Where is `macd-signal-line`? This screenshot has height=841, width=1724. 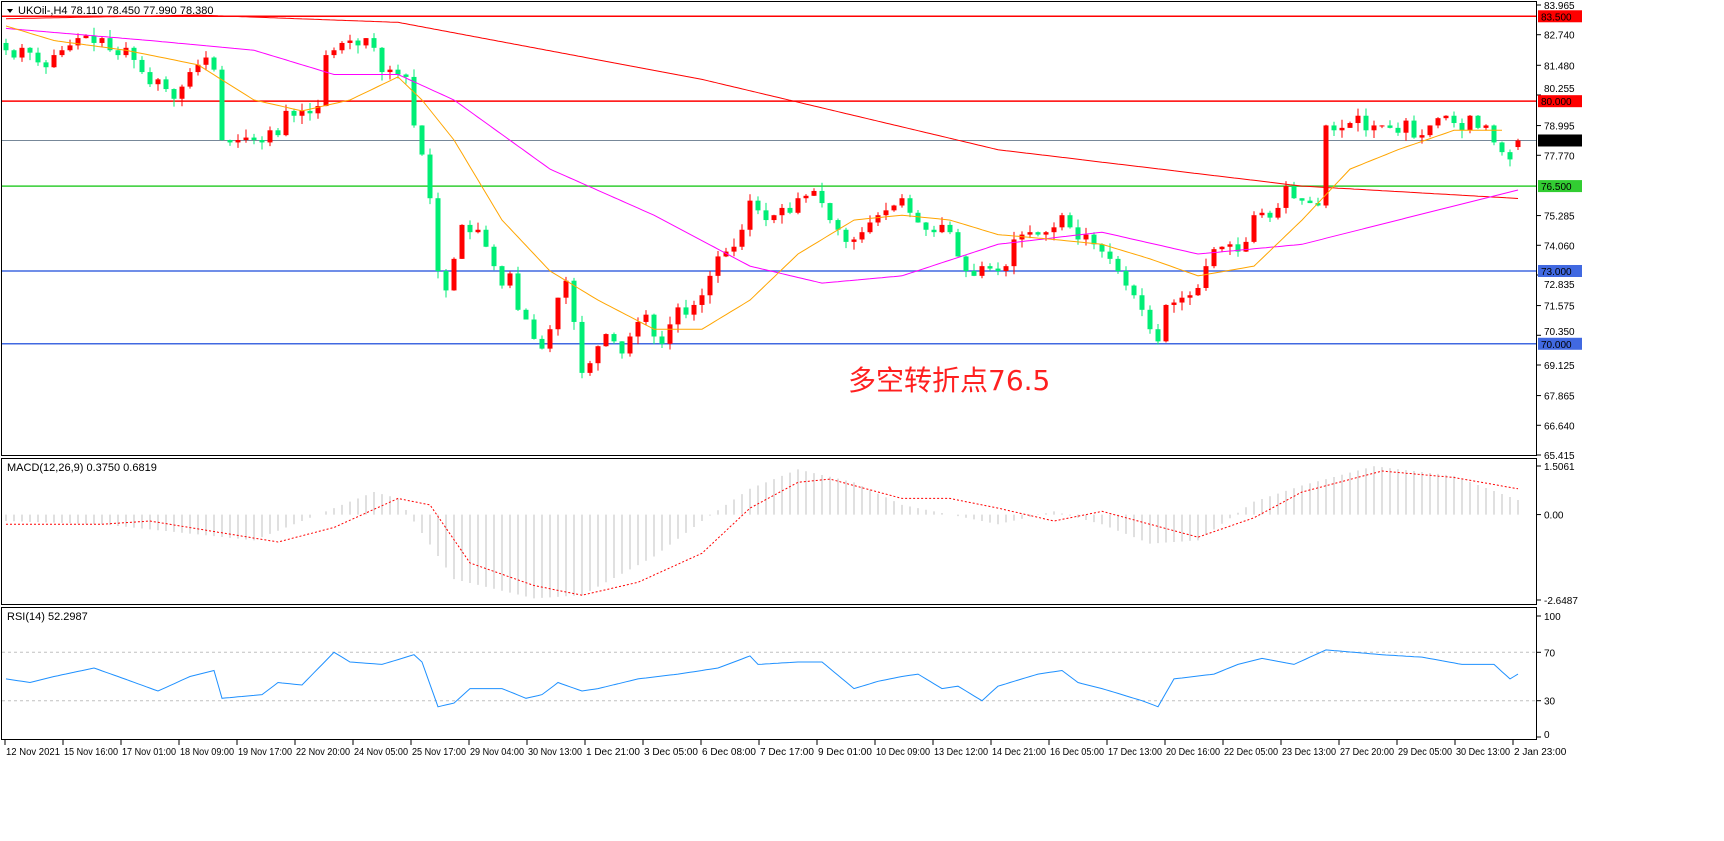 macd-signal-line is located at coordinates (762, 533).